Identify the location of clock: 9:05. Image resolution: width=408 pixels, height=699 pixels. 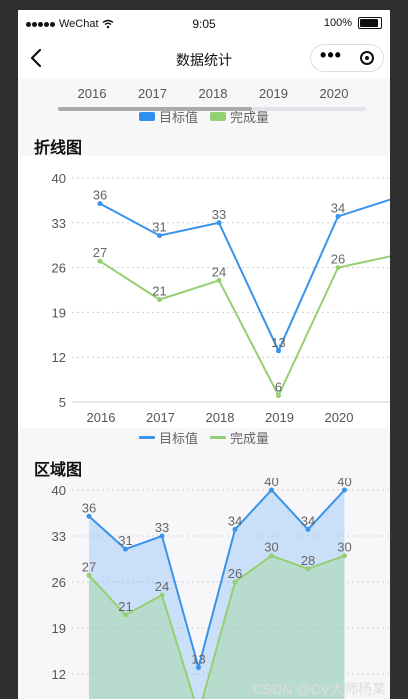
(204, 24).